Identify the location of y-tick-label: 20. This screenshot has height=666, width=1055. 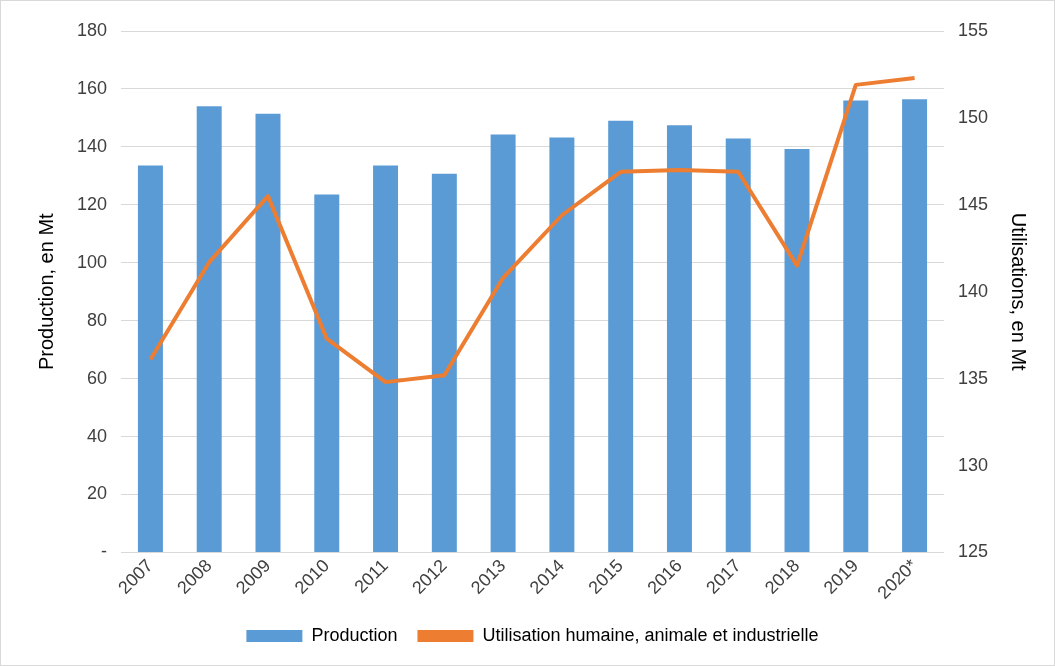
(97, 493).